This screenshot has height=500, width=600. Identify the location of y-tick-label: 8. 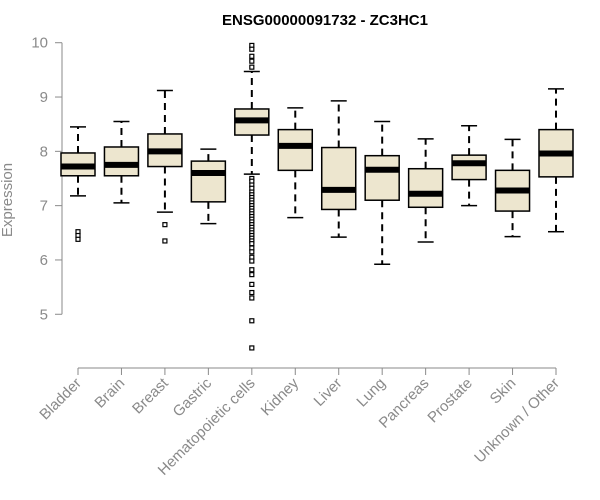
(44, 151).